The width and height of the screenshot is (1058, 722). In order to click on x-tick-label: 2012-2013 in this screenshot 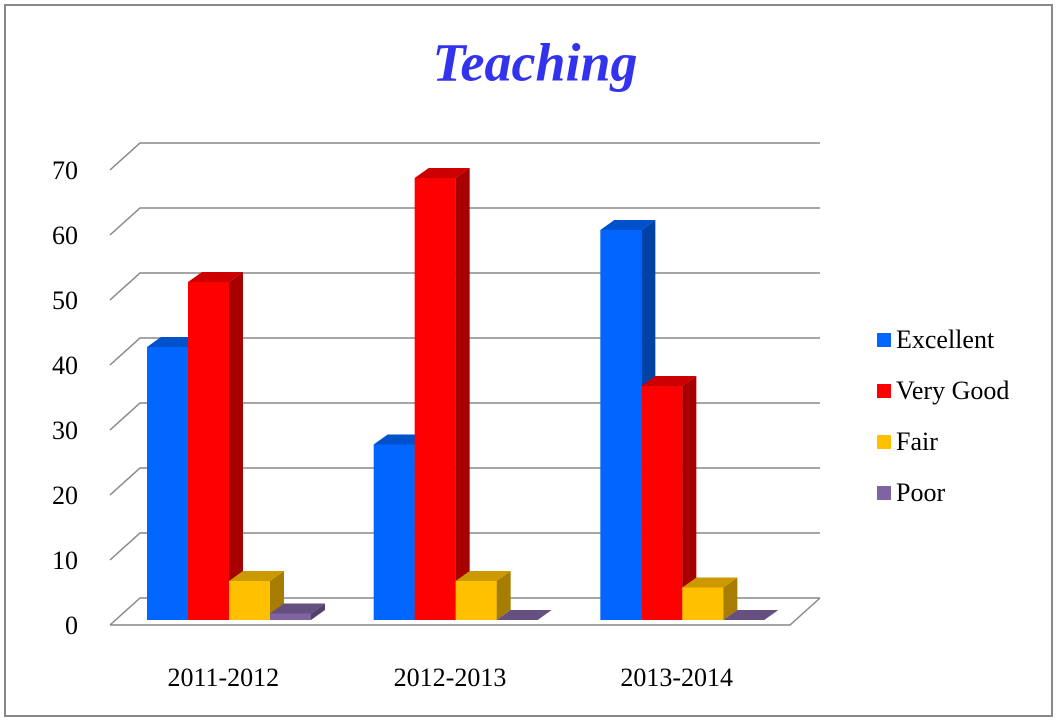, I will do `click(450, 677)`.